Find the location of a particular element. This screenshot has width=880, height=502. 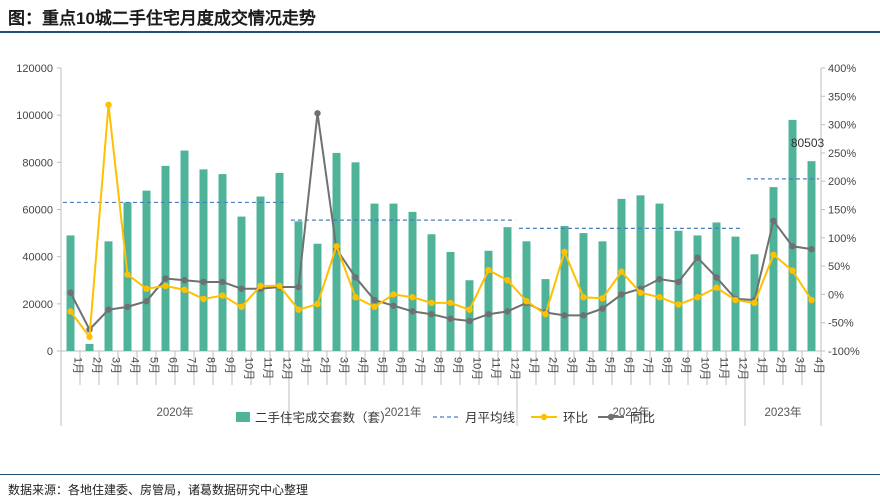

year-label: 2021年 is located at coordinates (402, 412).